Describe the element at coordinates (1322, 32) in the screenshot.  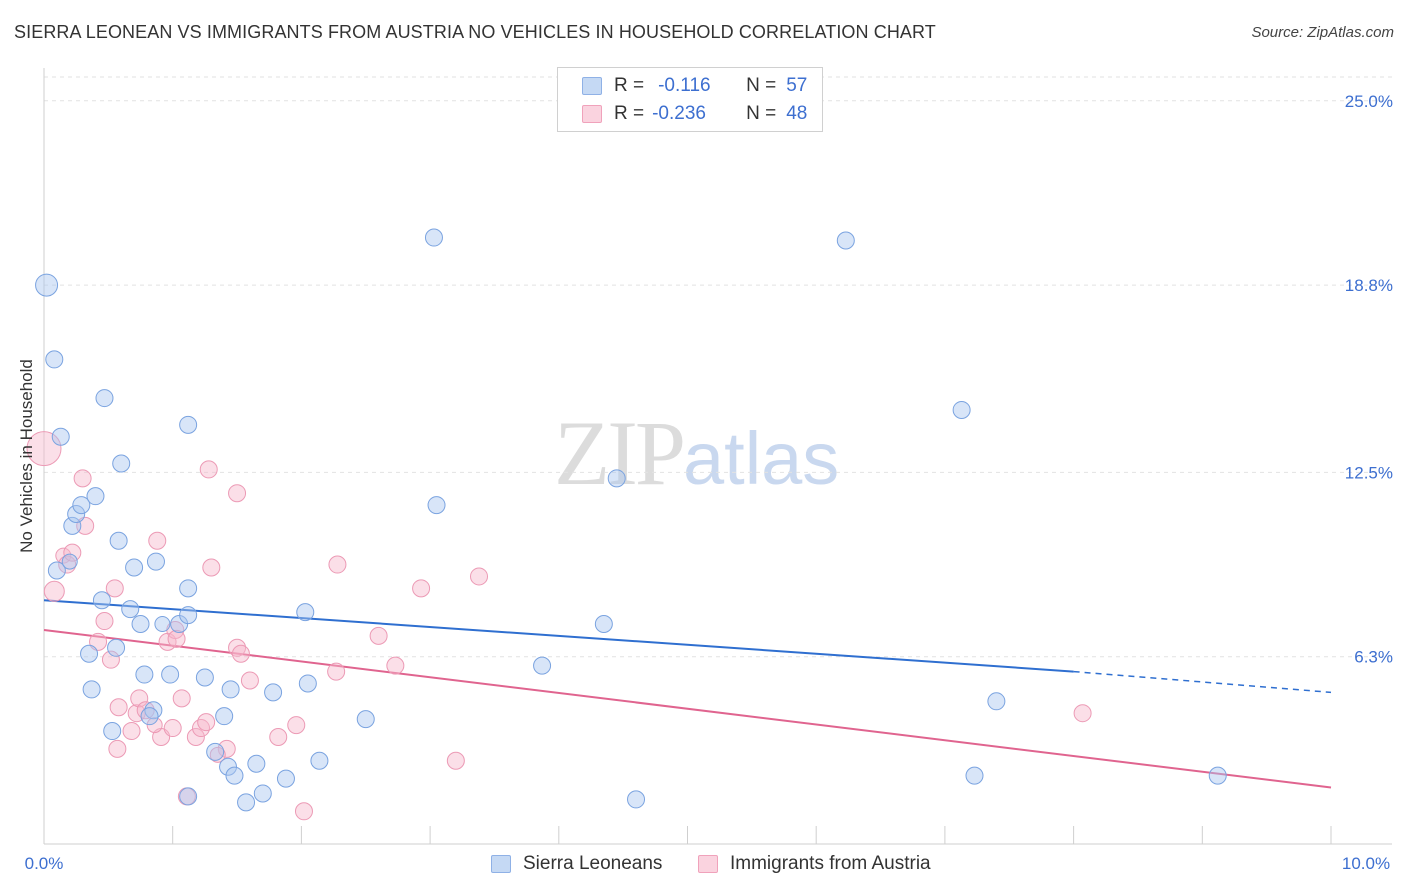
I see `source-credit: Source: ZipAtlas.com` at that location.